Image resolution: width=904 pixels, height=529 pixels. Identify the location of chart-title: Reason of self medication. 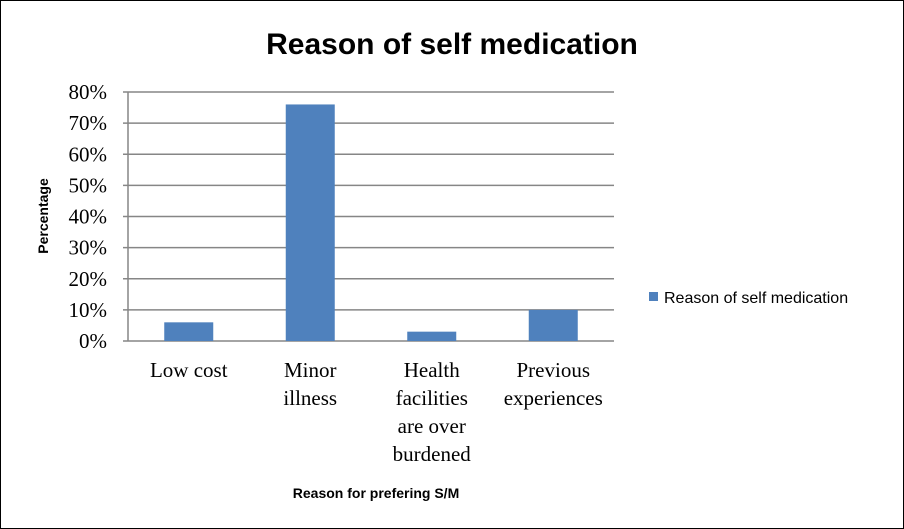
(452, 44).